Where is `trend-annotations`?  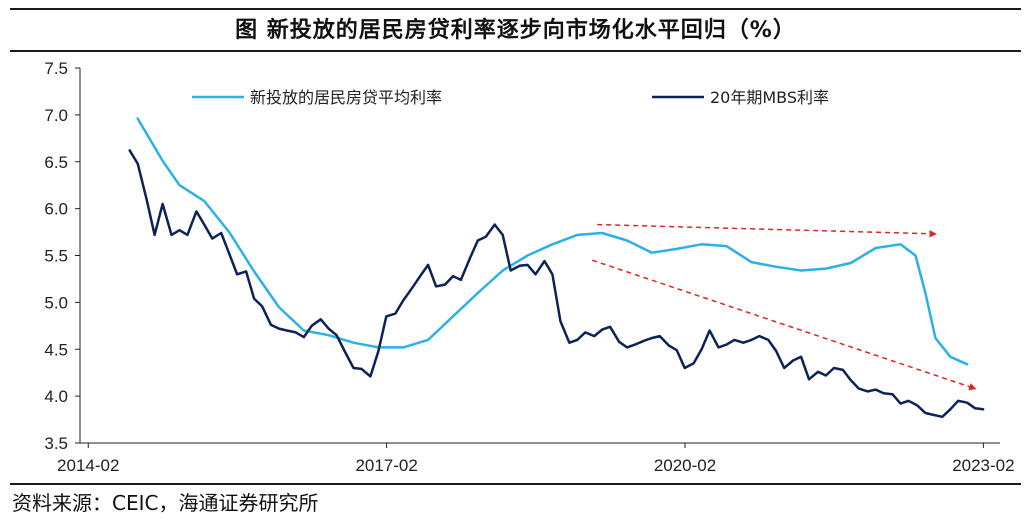 trend-annotations is located at coordinates (784, 307).